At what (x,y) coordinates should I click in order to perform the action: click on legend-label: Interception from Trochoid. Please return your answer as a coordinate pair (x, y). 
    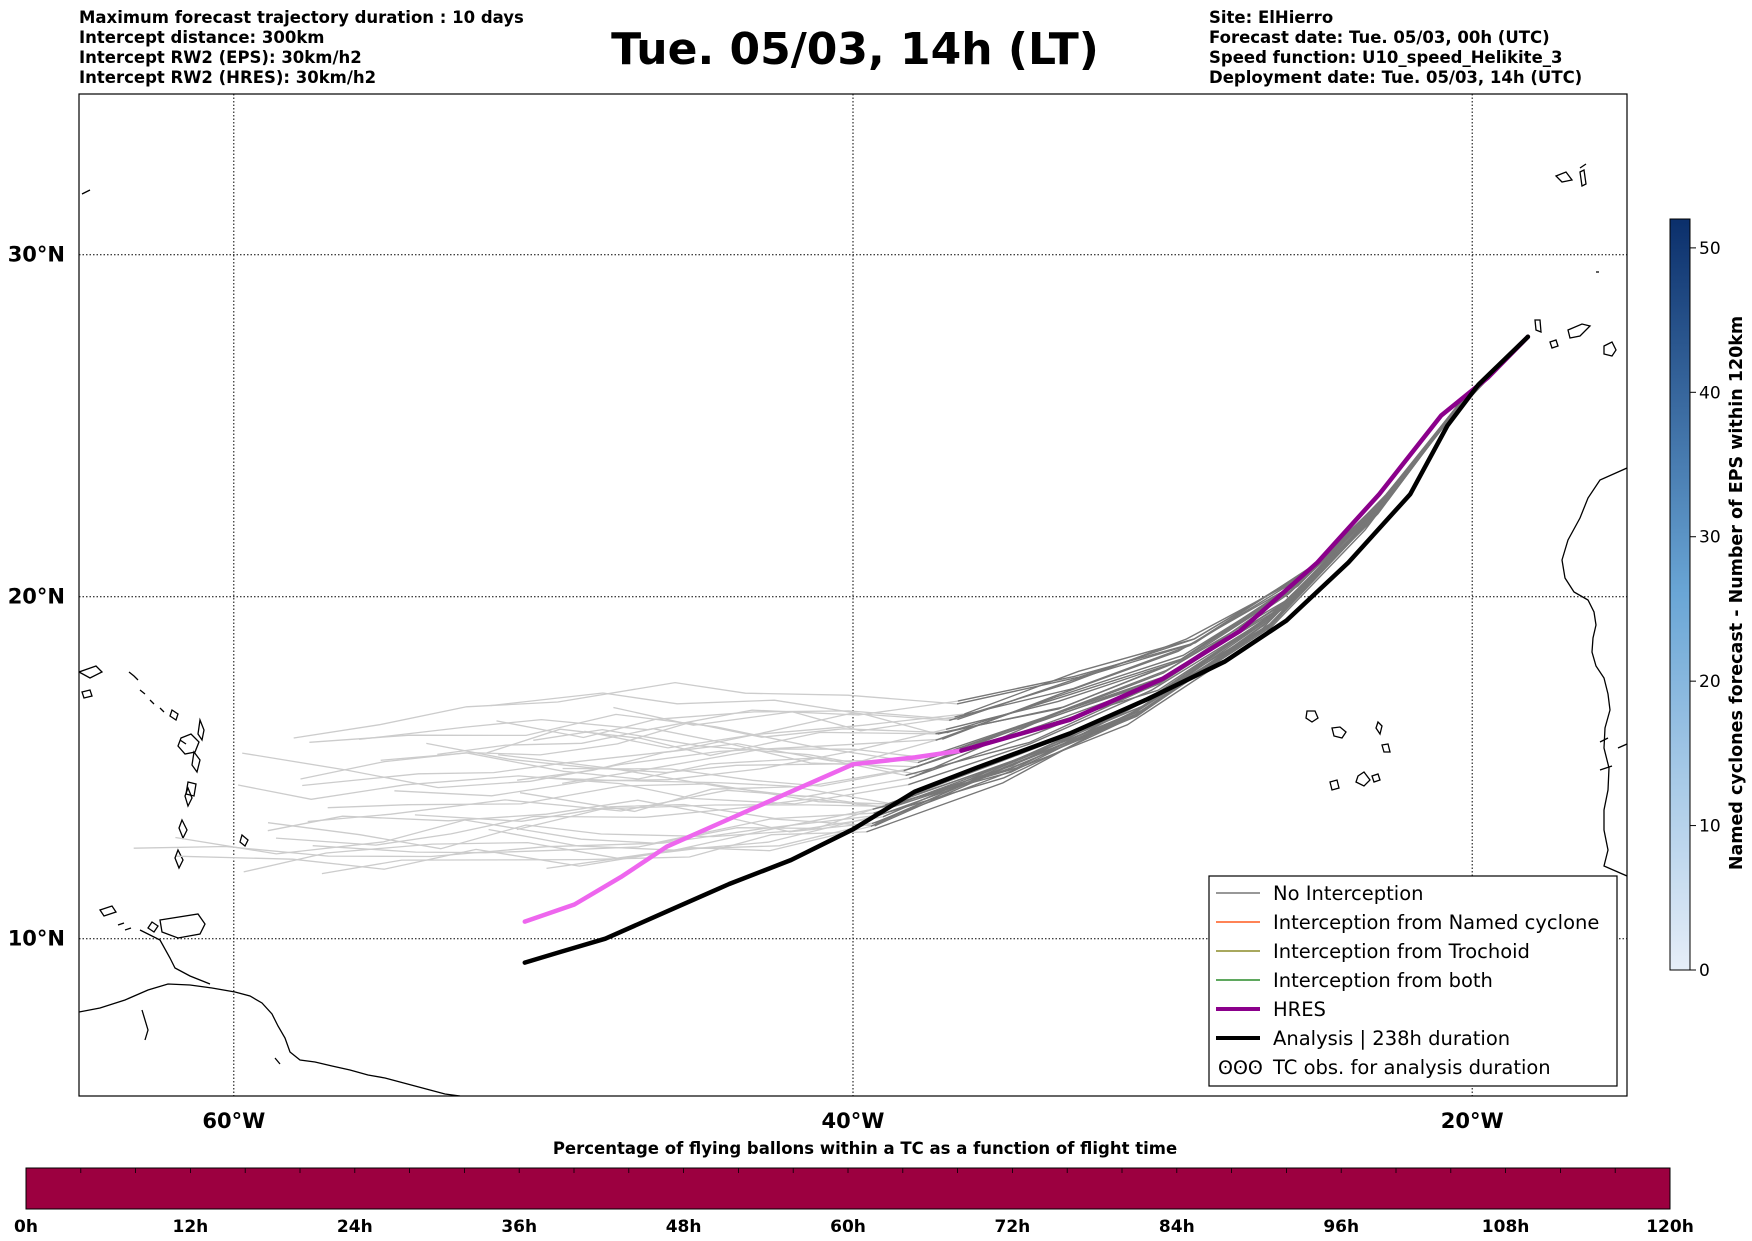
    Looking at the image, I should click on (1401, 951).